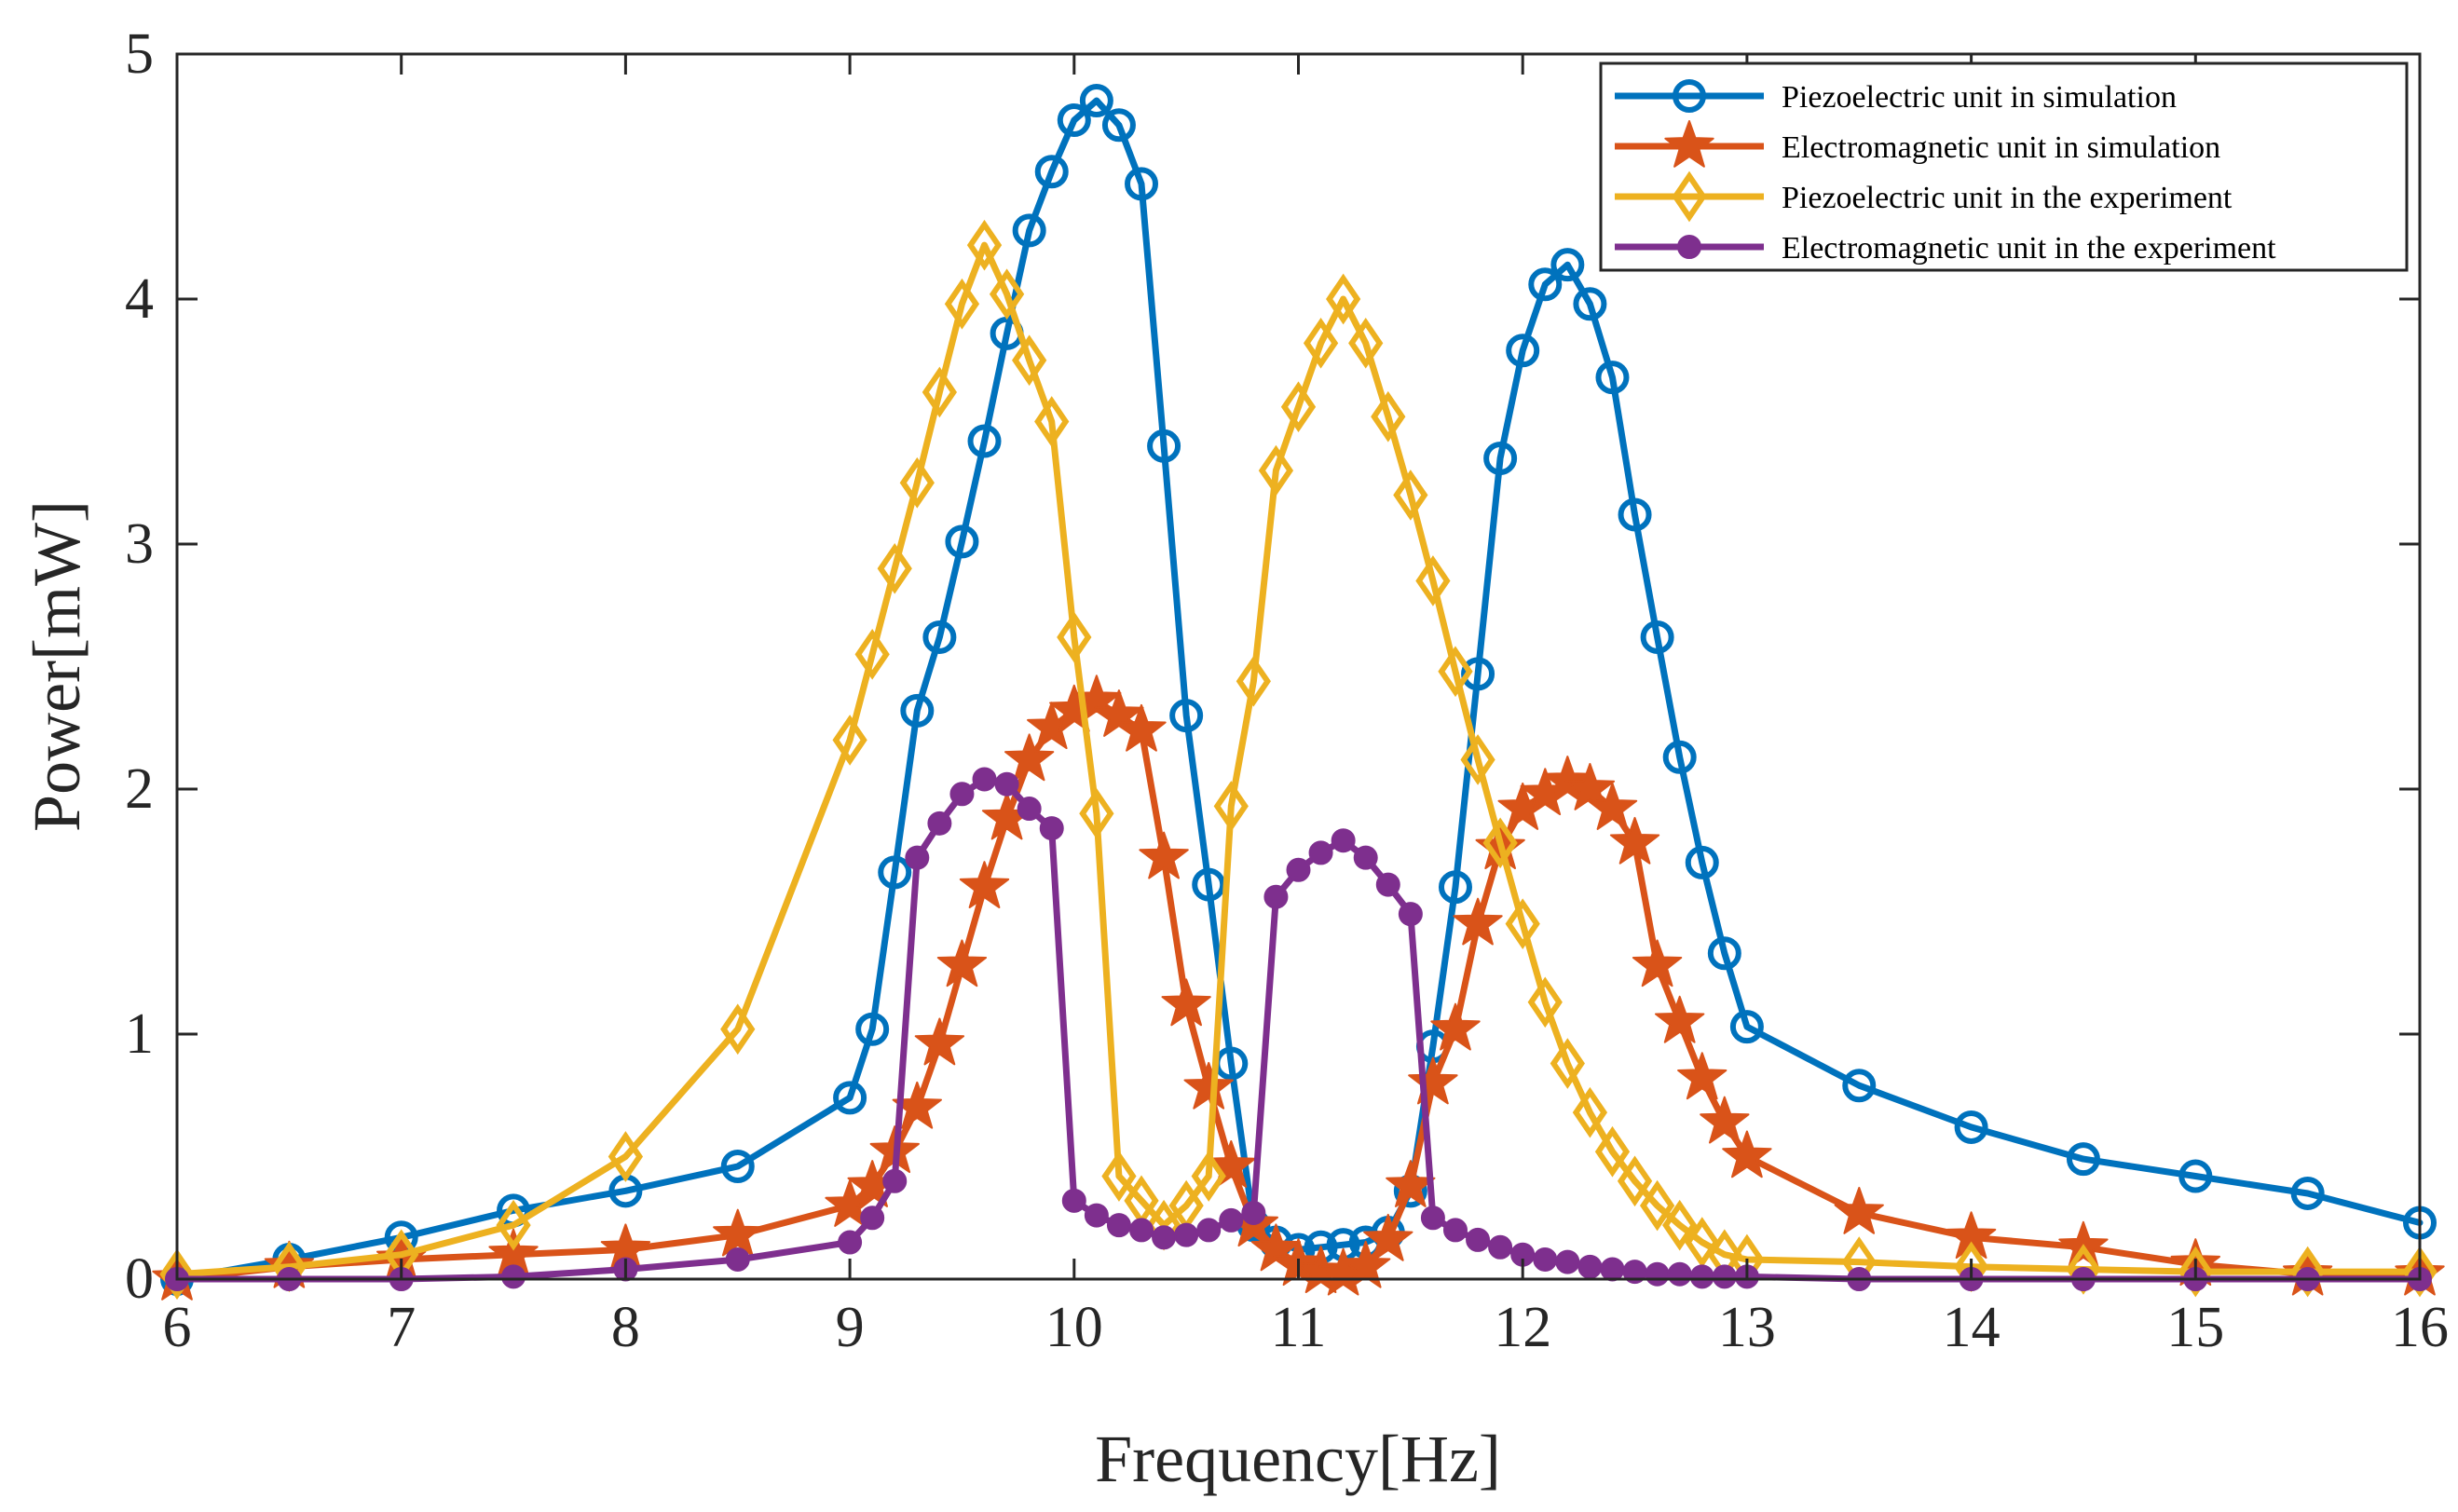 This screenshot has height=1512, width=2458. Describe the element at coordinates (1747, 1327) in the screenshot. I see `x-tick-label: 13` at that location.